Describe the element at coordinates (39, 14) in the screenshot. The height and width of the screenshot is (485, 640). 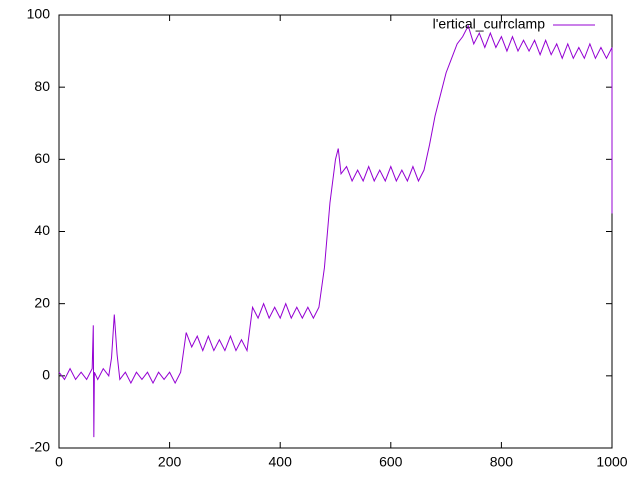
I see `y-tick-label: 100` at that location.